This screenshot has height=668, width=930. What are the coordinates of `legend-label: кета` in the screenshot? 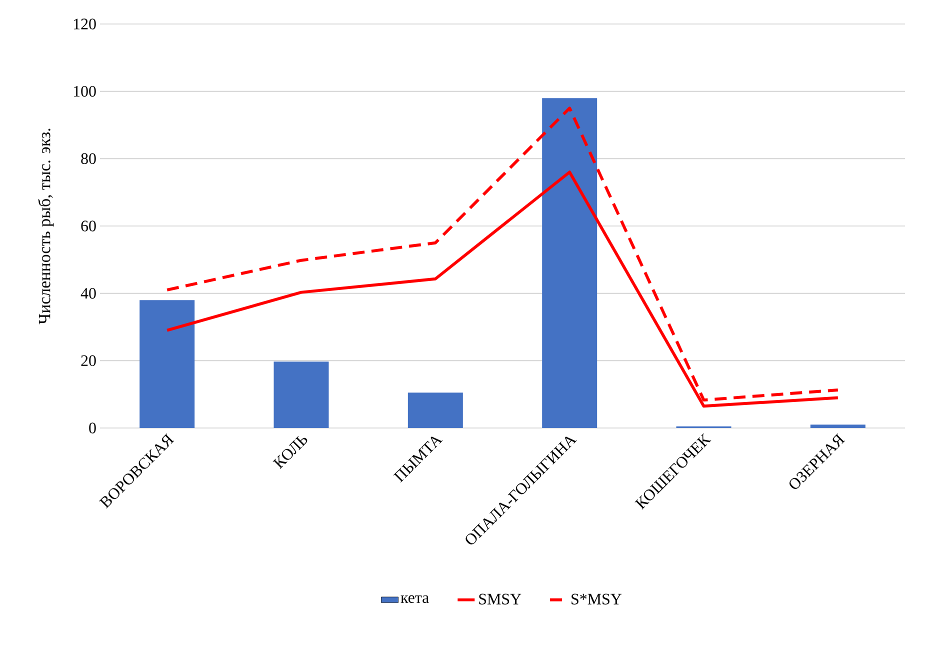 It's located at (414, 599).